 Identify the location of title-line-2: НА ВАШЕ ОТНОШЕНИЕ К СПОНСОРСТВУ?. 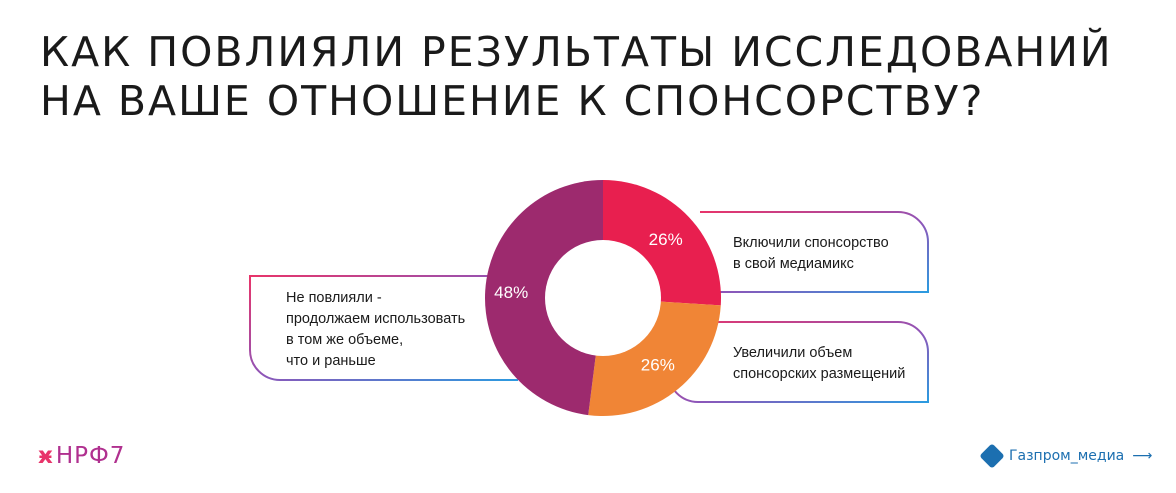
(512, 101).